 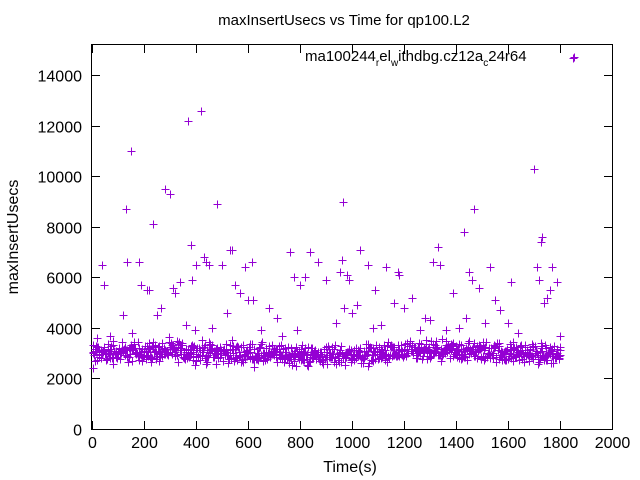 What do you see at coordinates (394, 63) in the screenshot?
I see `legend-subscript: w` at bounding box center [394, 63].